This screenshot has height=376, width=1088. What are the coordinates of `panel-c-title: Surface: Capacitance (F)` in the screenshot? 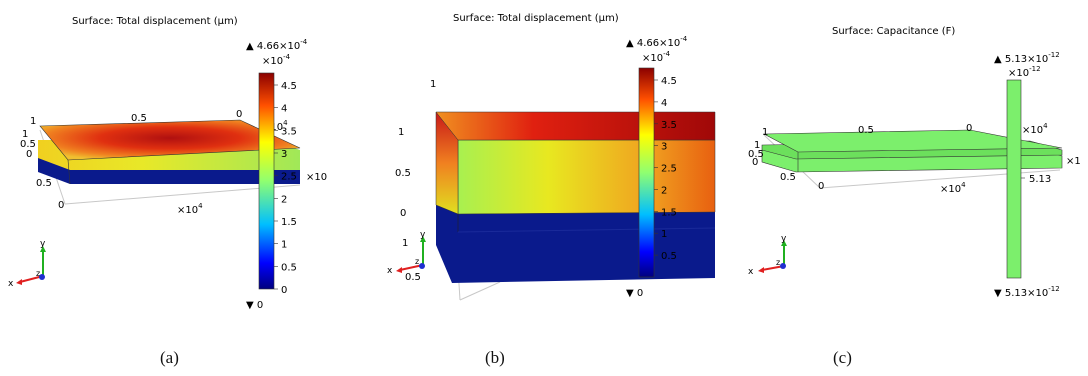 It's located at (893, 31).